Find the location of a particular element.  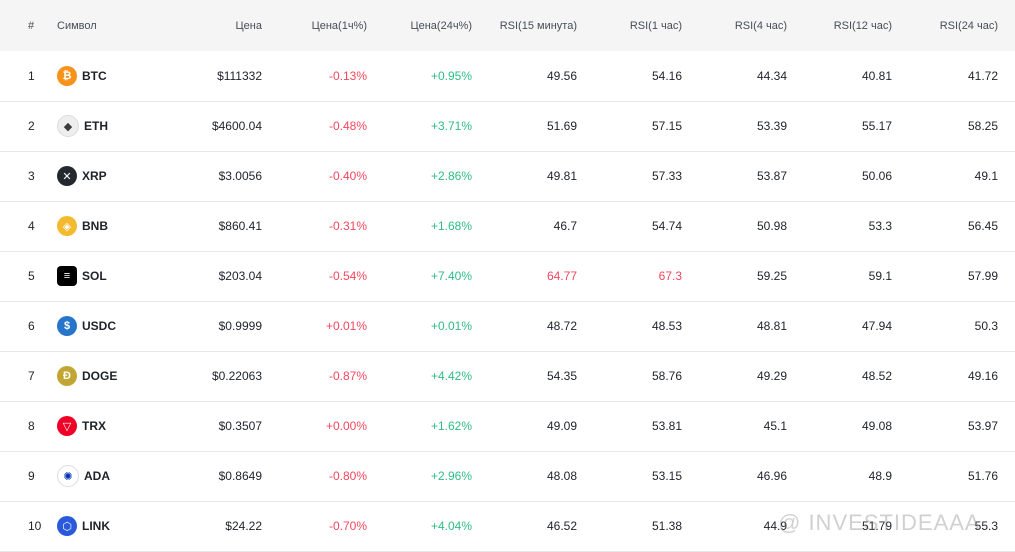

header-price: Цена is located at coordinates (248, 25).